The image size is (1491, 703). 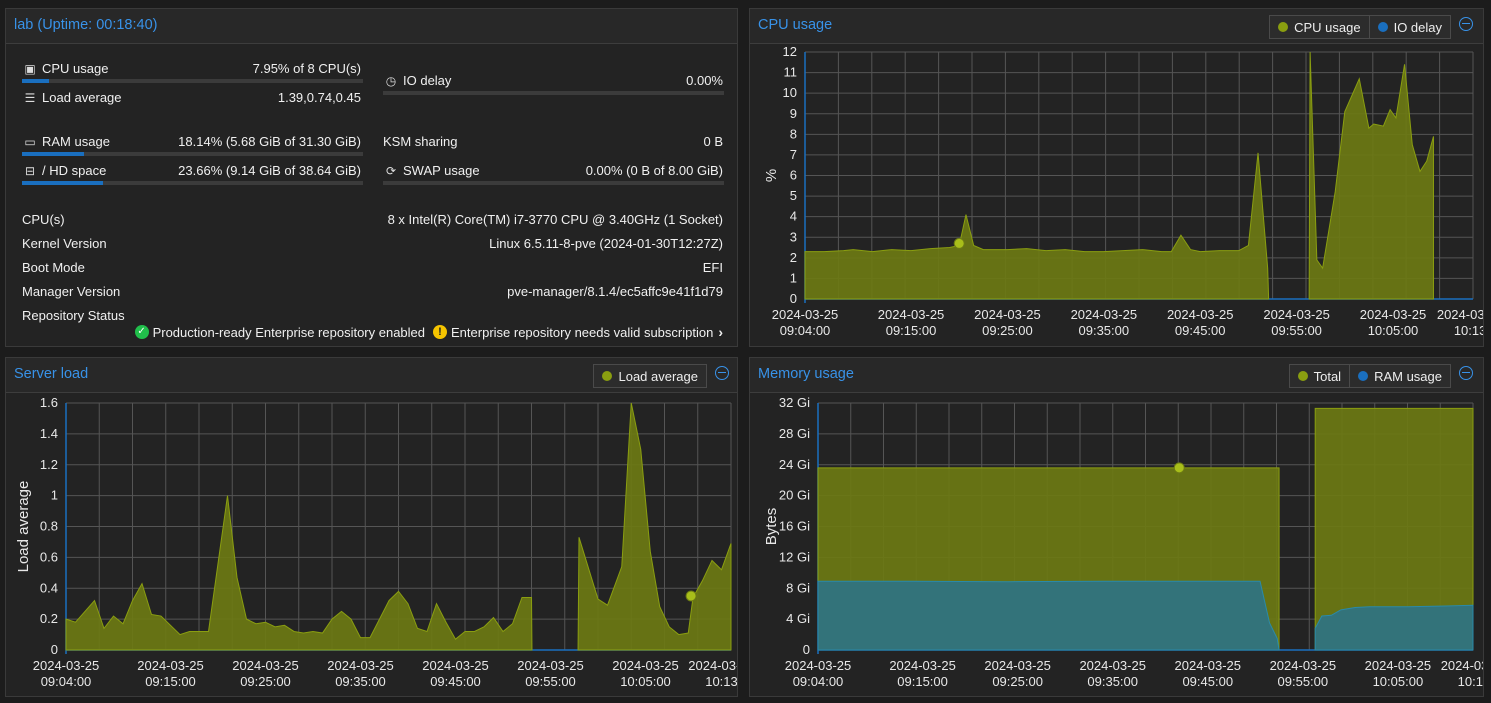 What do you see at coordinates (1468, 330) in the screenshot?
I see `cpu-xtick-time: 10:13` at bounding box center [1468, 330].